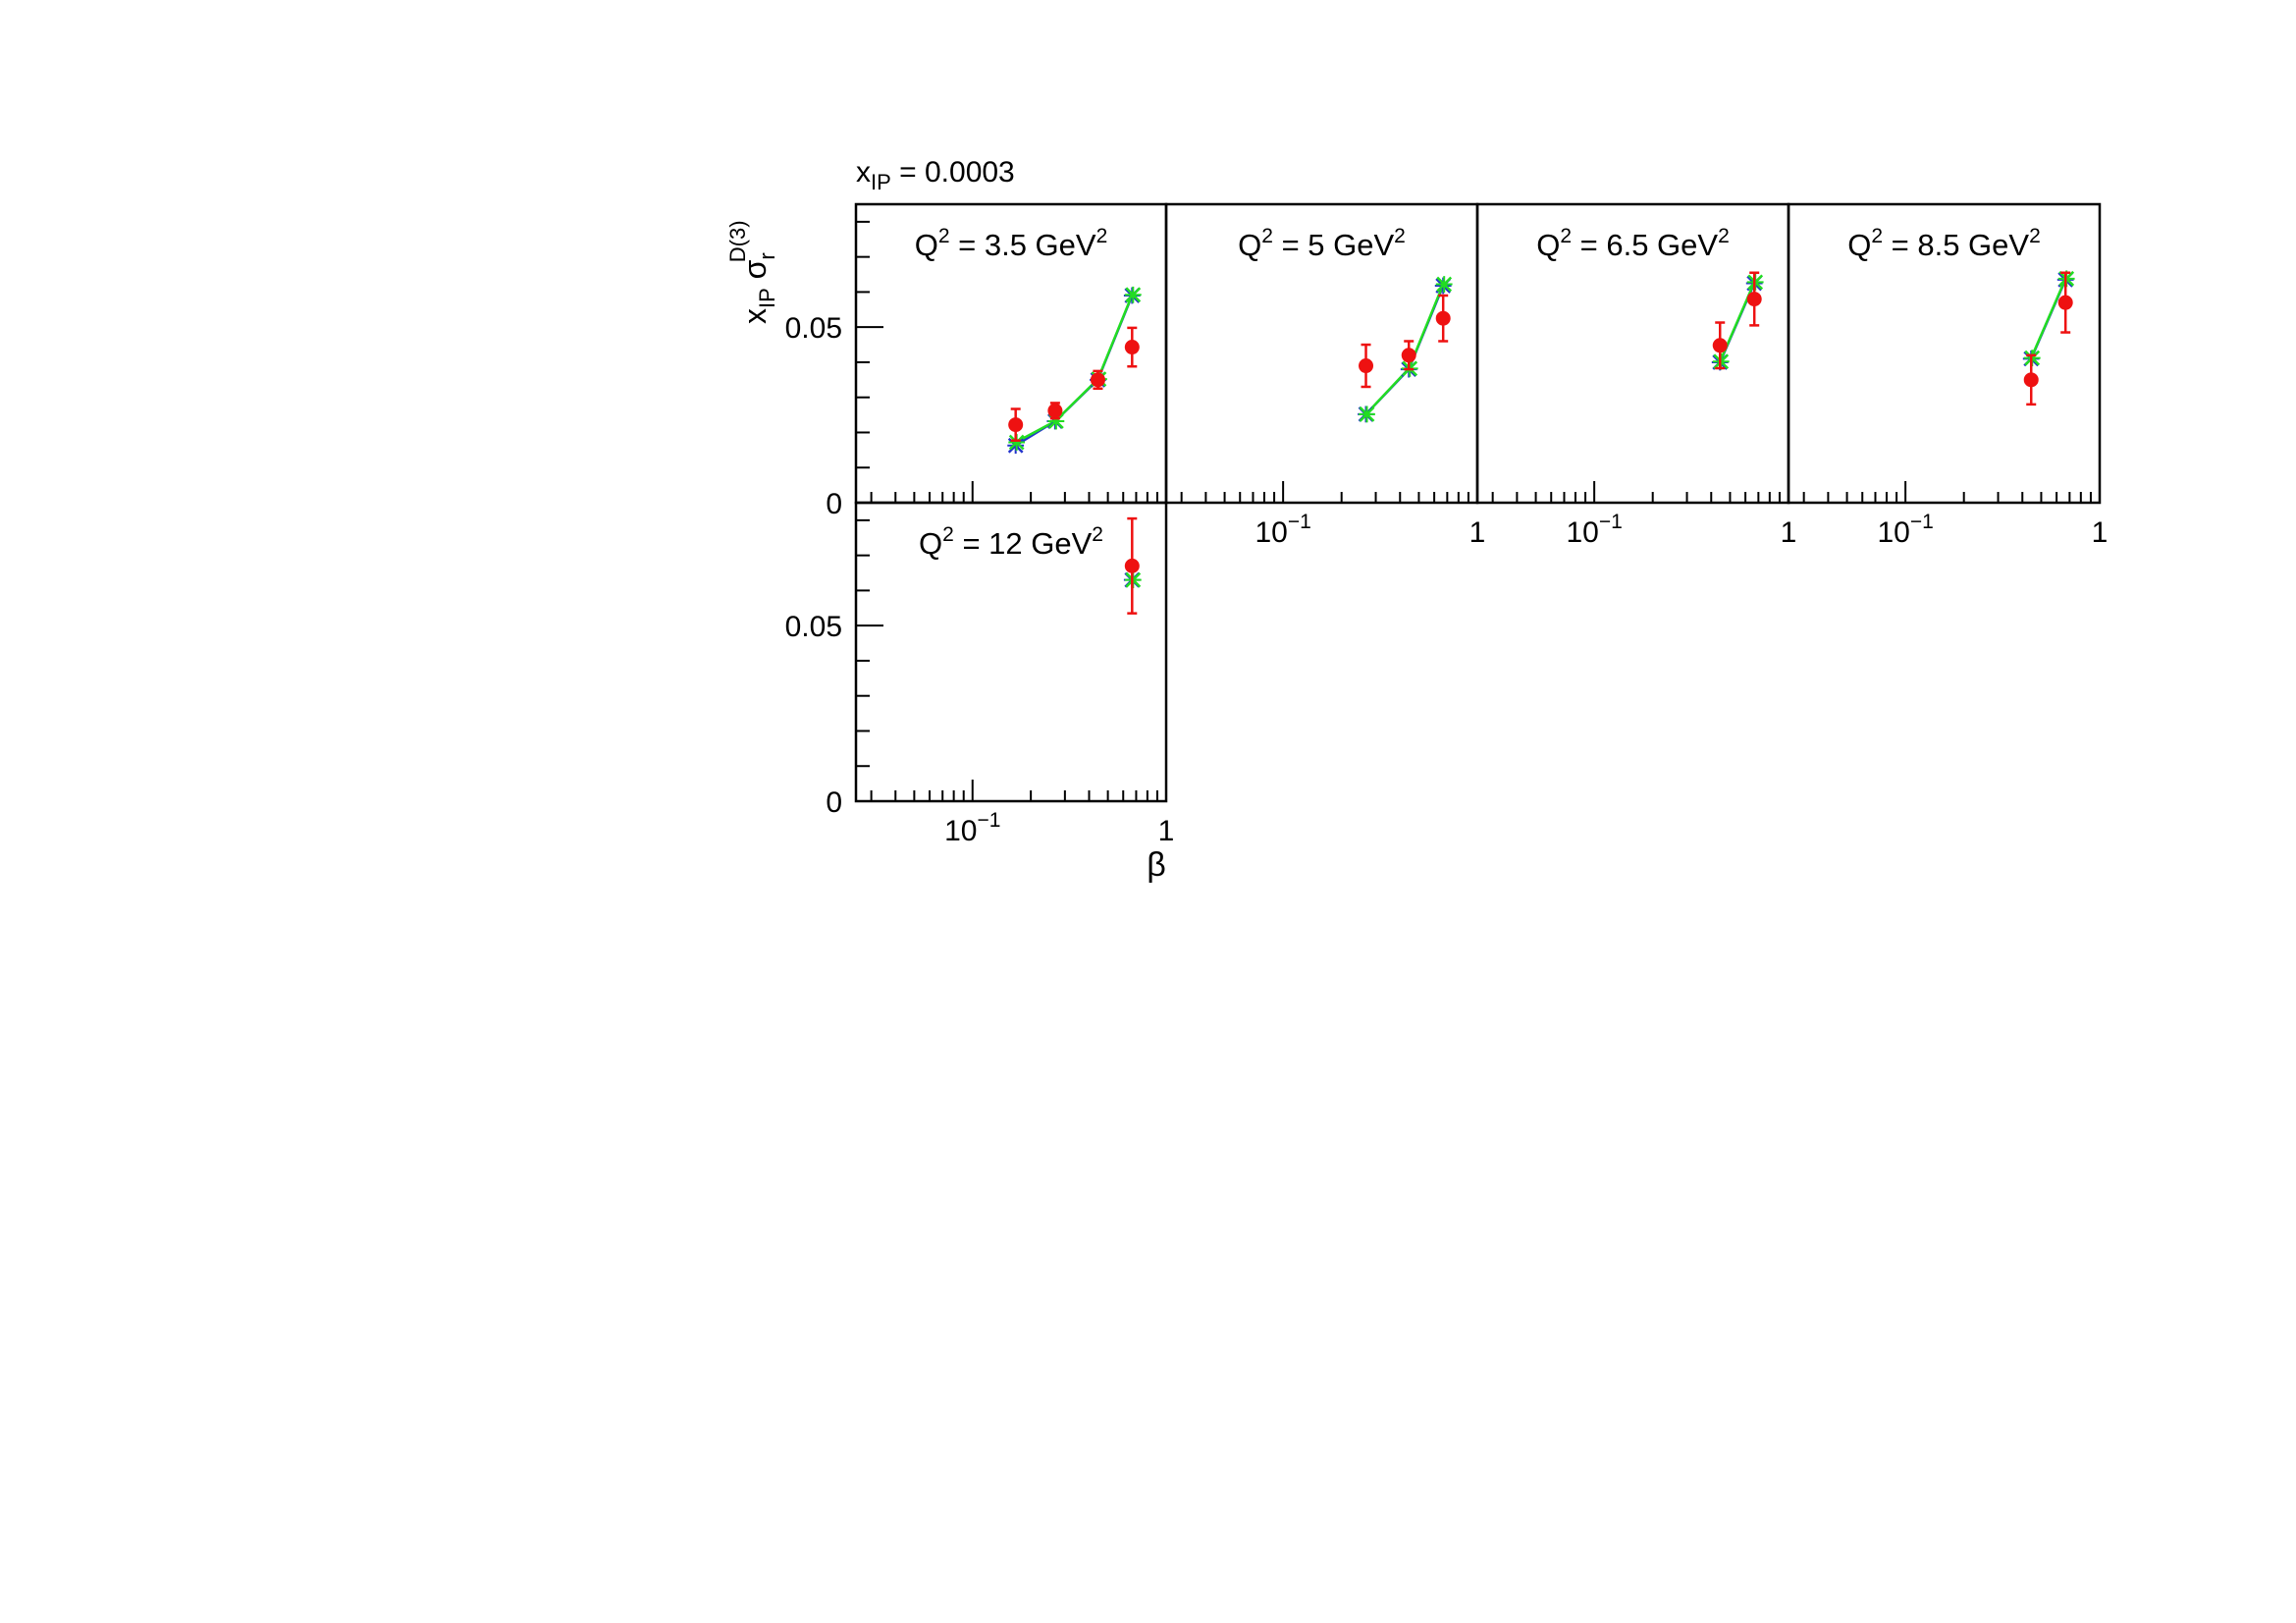 Image resolution: width=2296 pixels, height=1623 pixels. I want to click on y-axis-label: xIP σrD(3), so click(752, 272).